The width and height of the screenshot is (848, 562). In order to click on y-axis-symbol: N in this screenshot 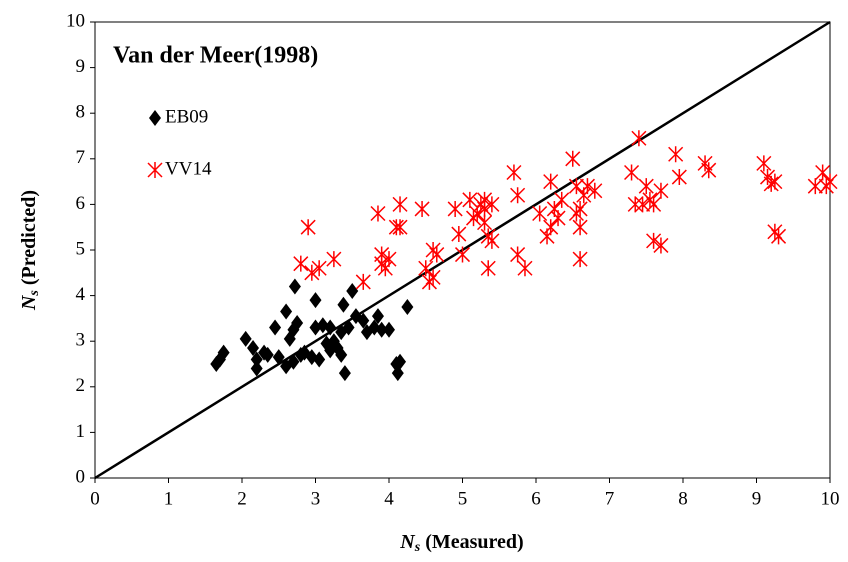, I will do `click(29, 302)`.